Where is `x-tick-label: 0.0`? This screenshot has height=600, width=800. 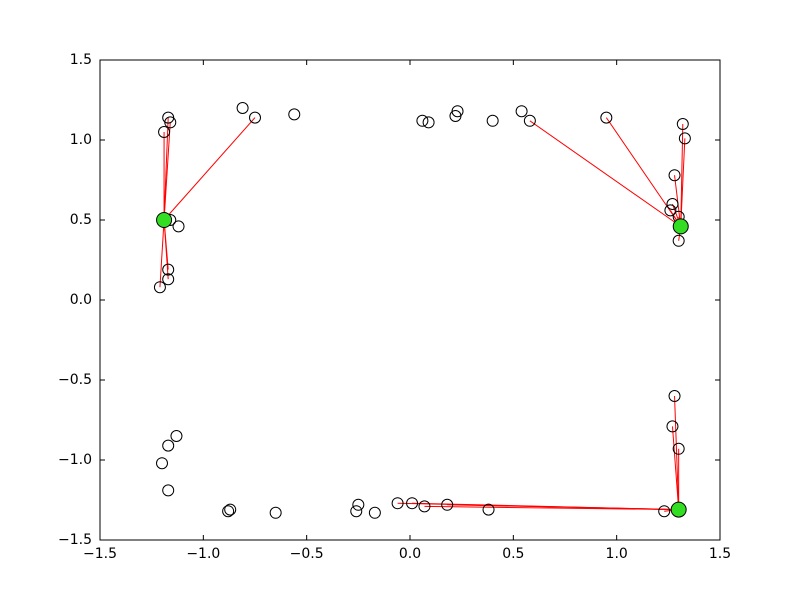 x-tick-label: 0.0 is located at coordinates (410, 554).